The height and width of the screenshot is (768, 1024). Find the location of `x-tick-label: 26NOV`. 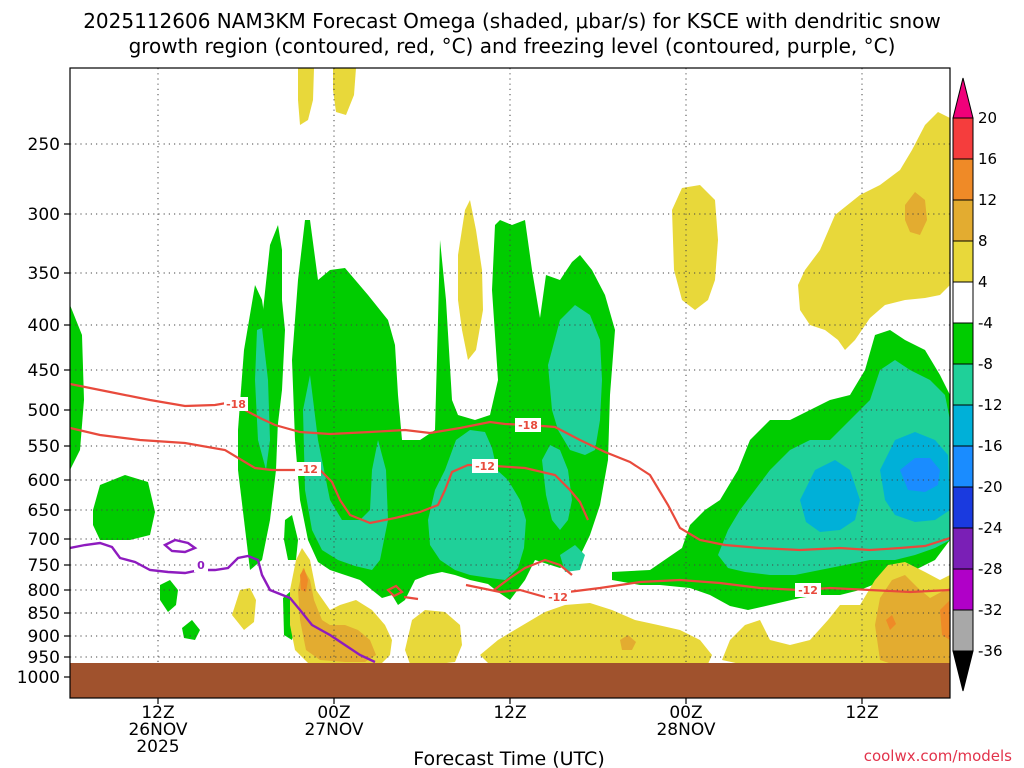

x-tick-label: 26NOV is located at coordinates (157, 730).